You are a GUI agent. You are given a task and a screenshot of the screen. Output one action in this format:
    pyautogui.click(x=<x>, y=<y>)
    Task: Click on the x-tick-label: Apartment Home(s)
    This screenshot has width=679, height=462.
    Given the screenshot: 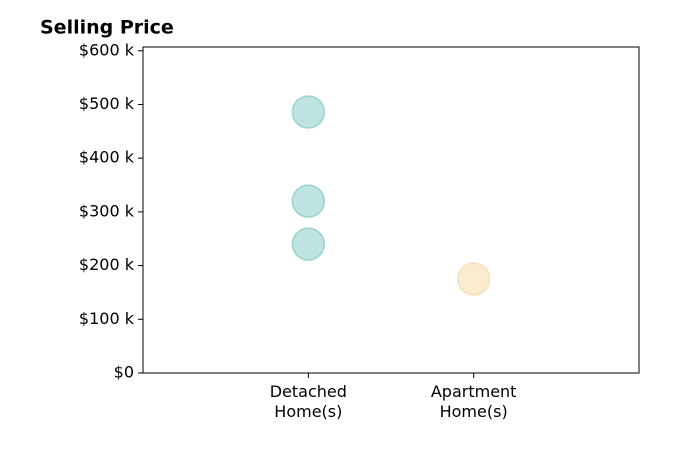 What is the action you would take?
    pyautogui.click(x=473, y=401)
    